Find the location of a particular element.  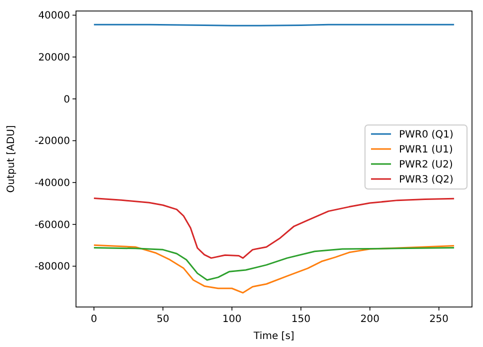

y-tick-label: 40000 is located at coordinates (54, 16).